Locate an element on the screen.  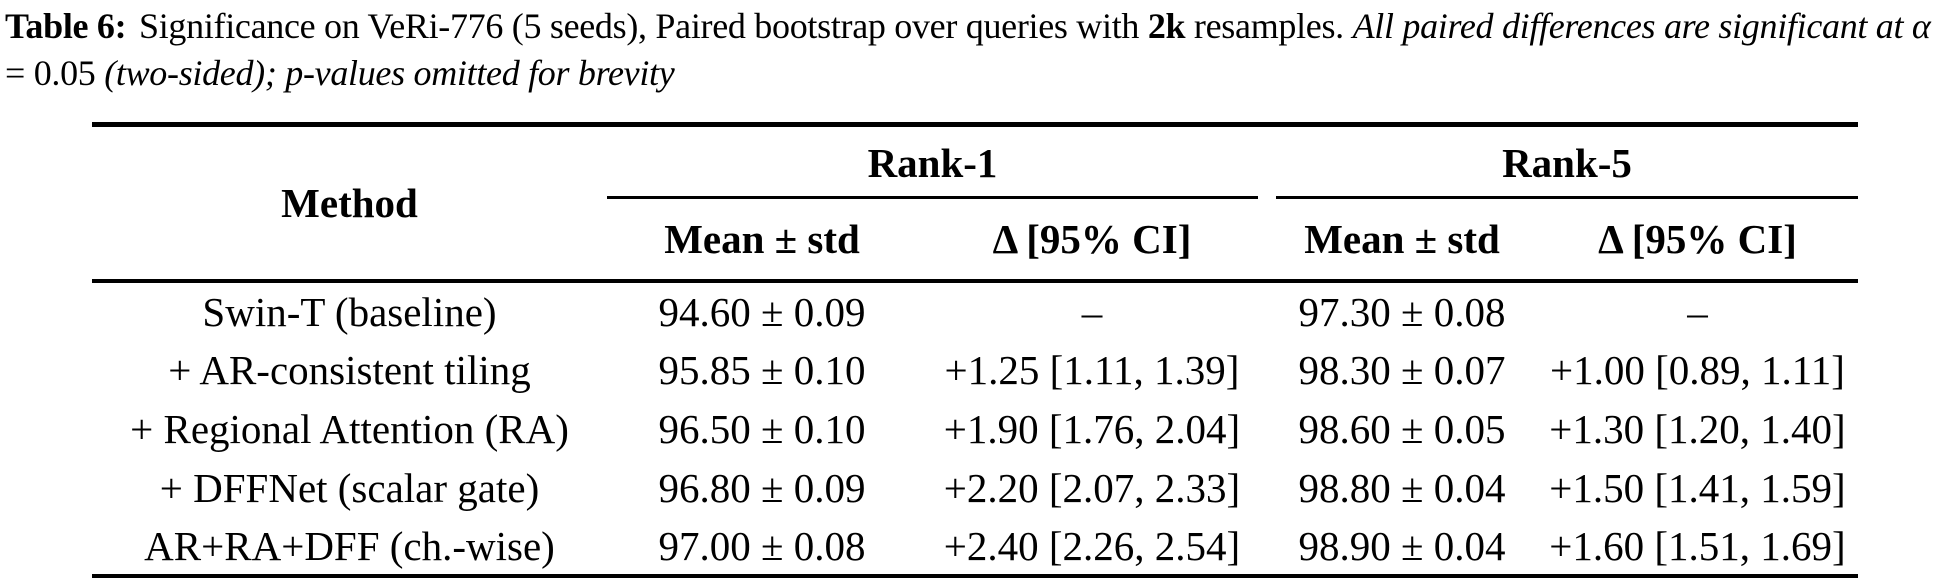
rank5-mean-cell: 98.60 ± 0.05 is located at coordinates (1402, 428).